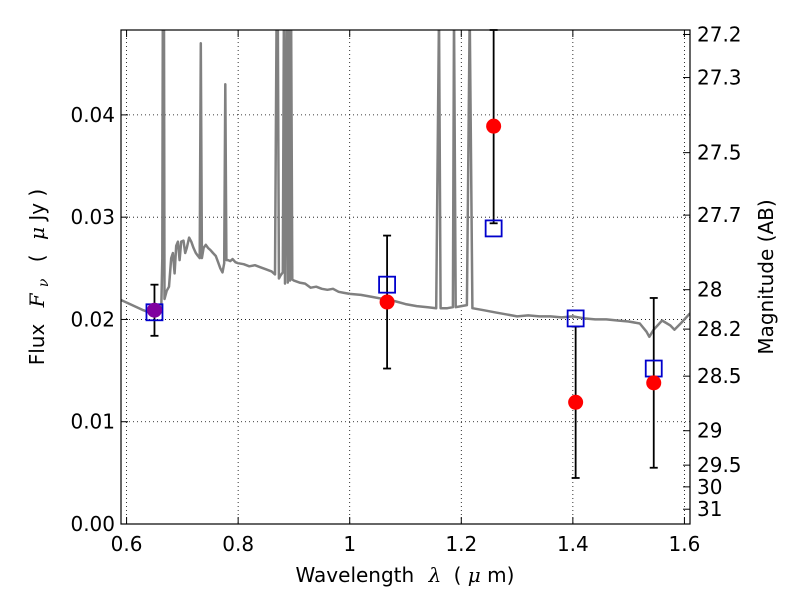 Image resolution: width=800 pixels, height=600 pixels. What do you see at coordinates (458, 575) in the screenshot?
I see `x-axis-label-paren: (` at bounding box center [458, 575].